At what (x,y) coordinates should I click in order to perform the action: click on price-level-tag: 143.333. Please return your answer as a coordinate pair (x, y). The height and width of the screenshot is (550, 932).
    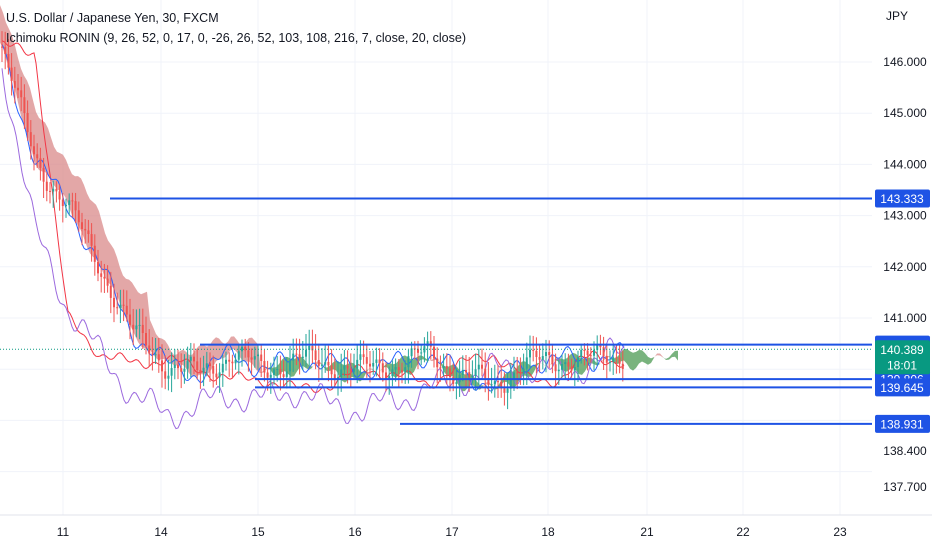
    Looking at the image, I should click on (902, 198).